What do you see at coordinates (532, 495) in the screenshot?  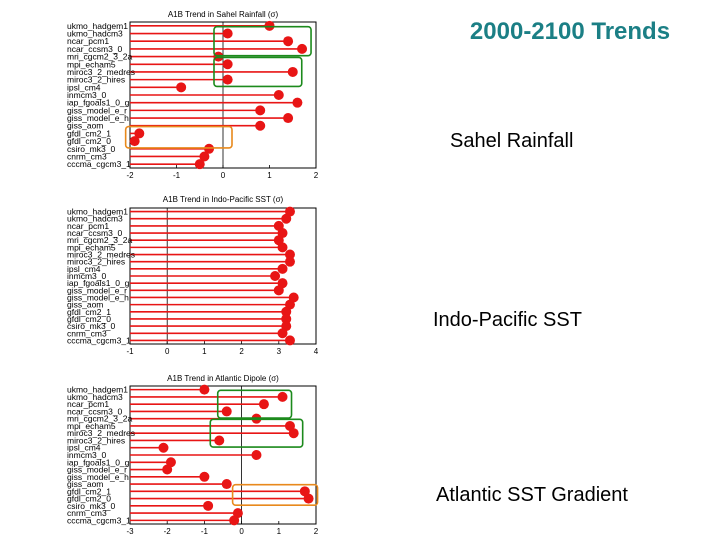 I see `caption-atlantic-sst-gradient: Atlantic SST Gradient` at bounding box center [532, 495].